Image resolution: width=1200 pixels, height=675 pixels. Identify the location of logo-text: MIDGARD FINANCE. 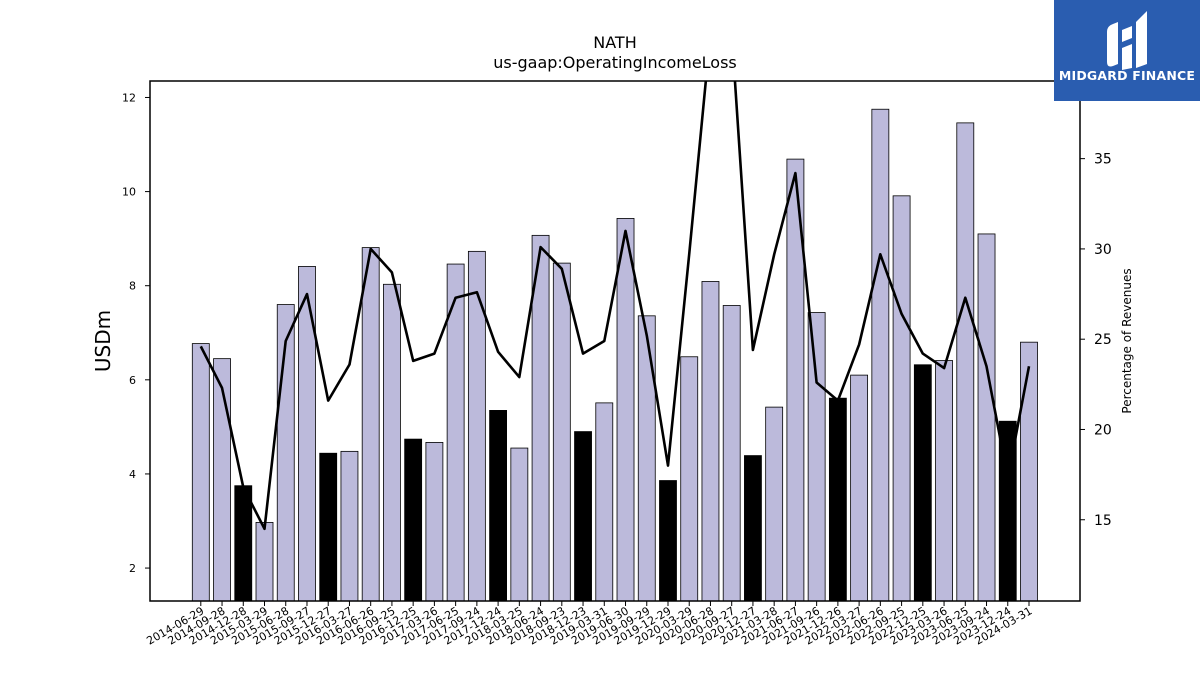
(1127, 75).